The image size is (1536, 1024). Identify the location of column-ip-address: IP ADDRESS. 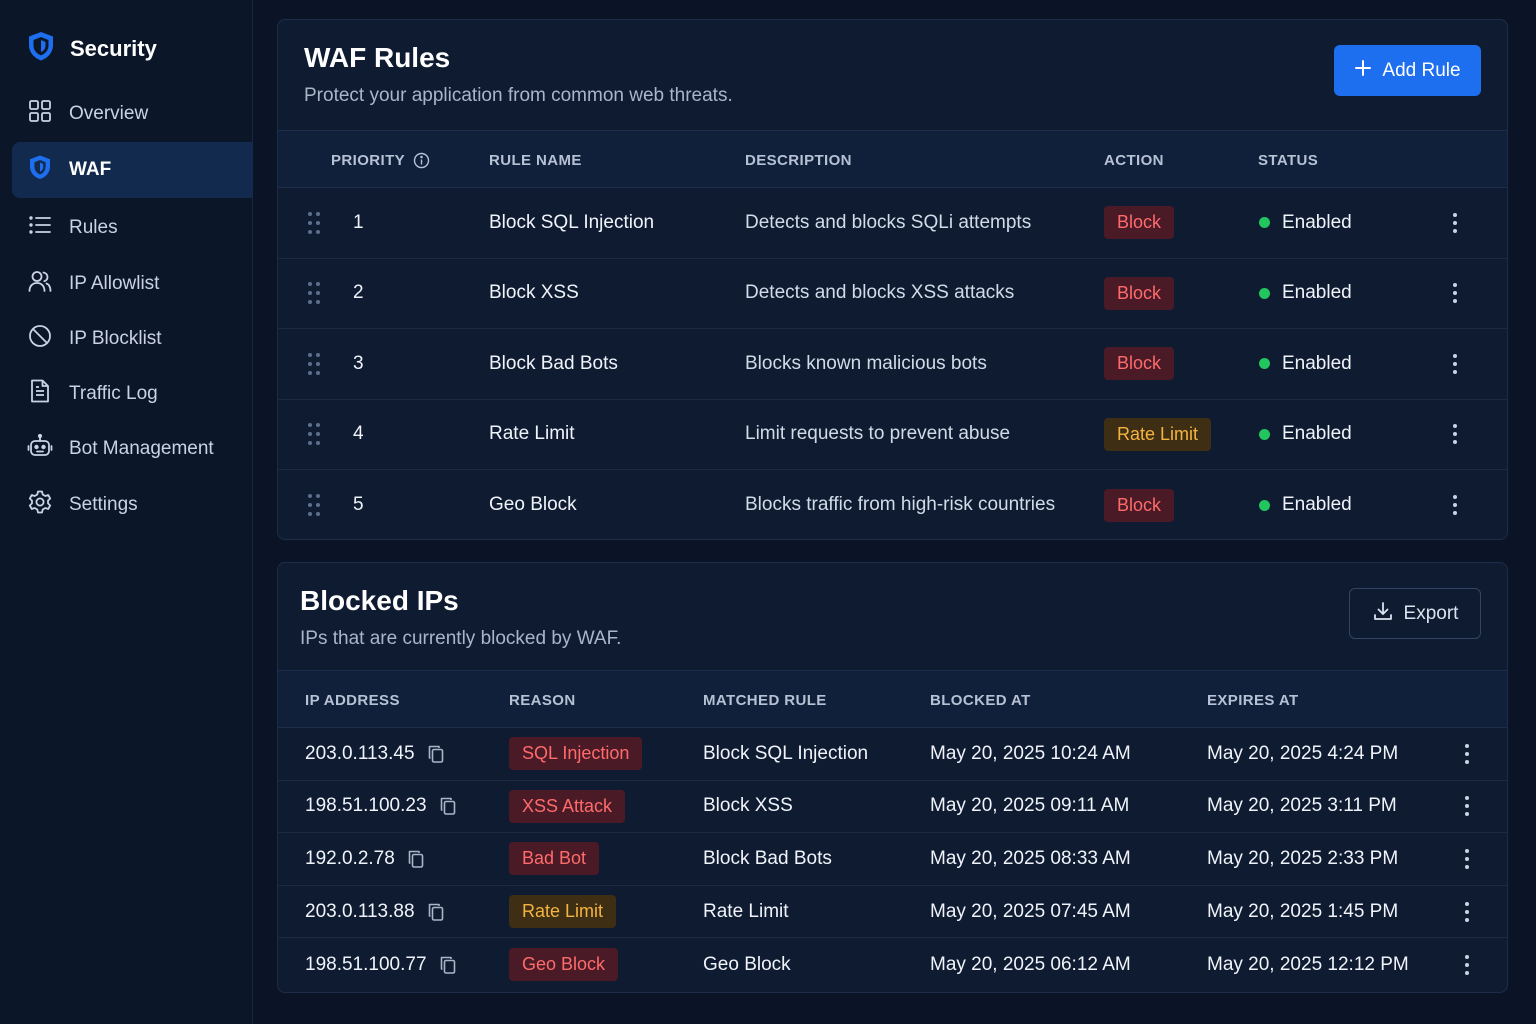
(352, 700).